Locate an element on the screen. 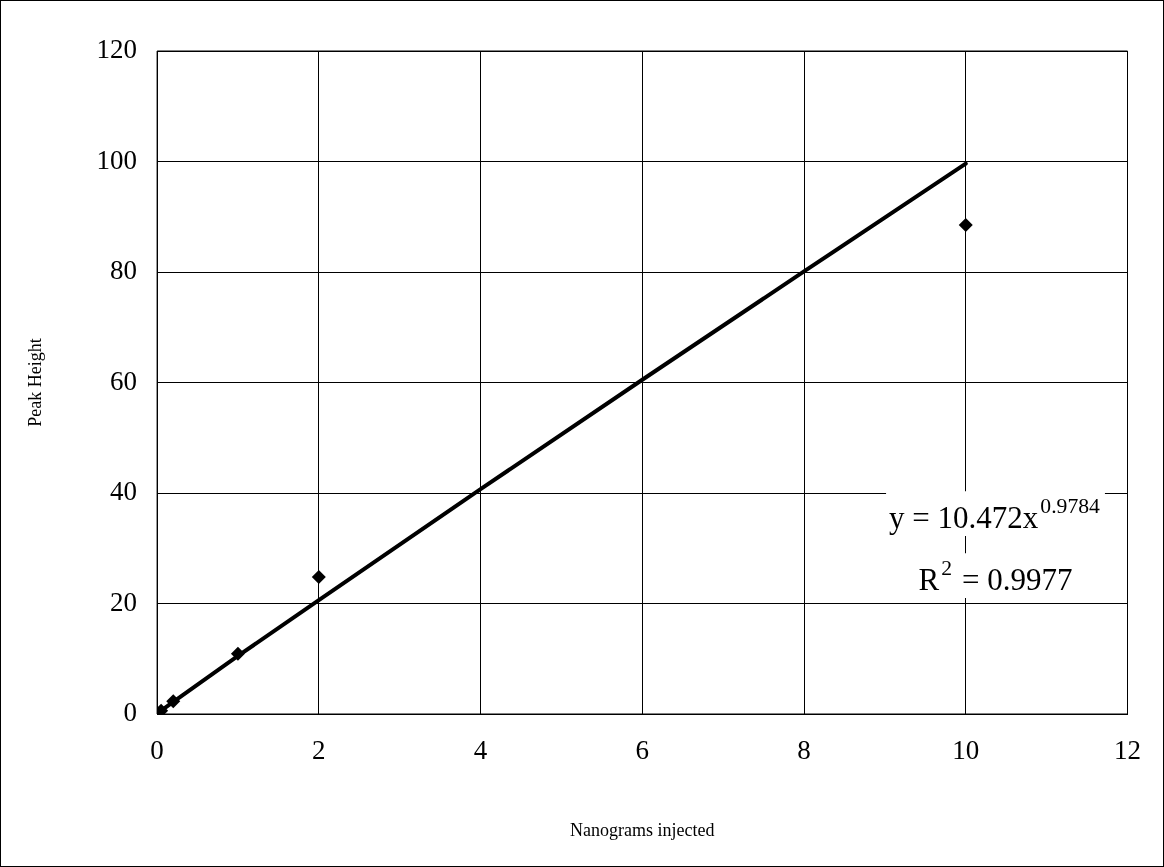  y-axis-title: Peak Height is located at coordinates (34, 382).